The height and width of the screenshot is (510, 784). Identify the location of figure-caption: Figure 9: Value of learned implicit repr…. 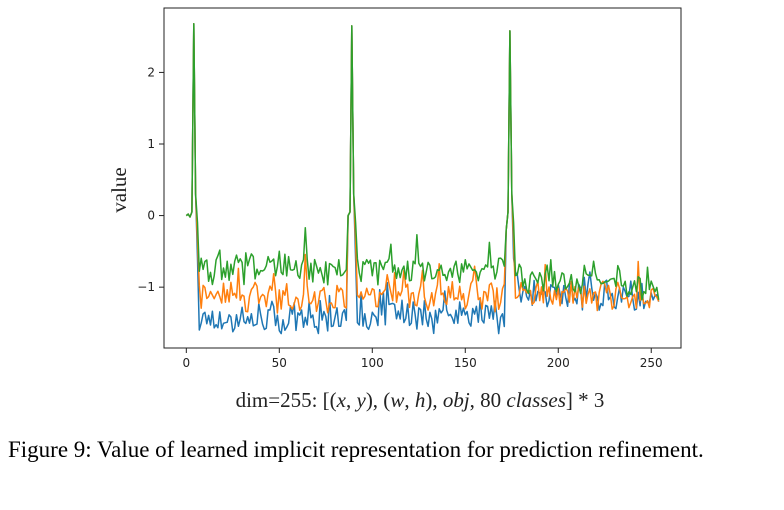
(393, 450).